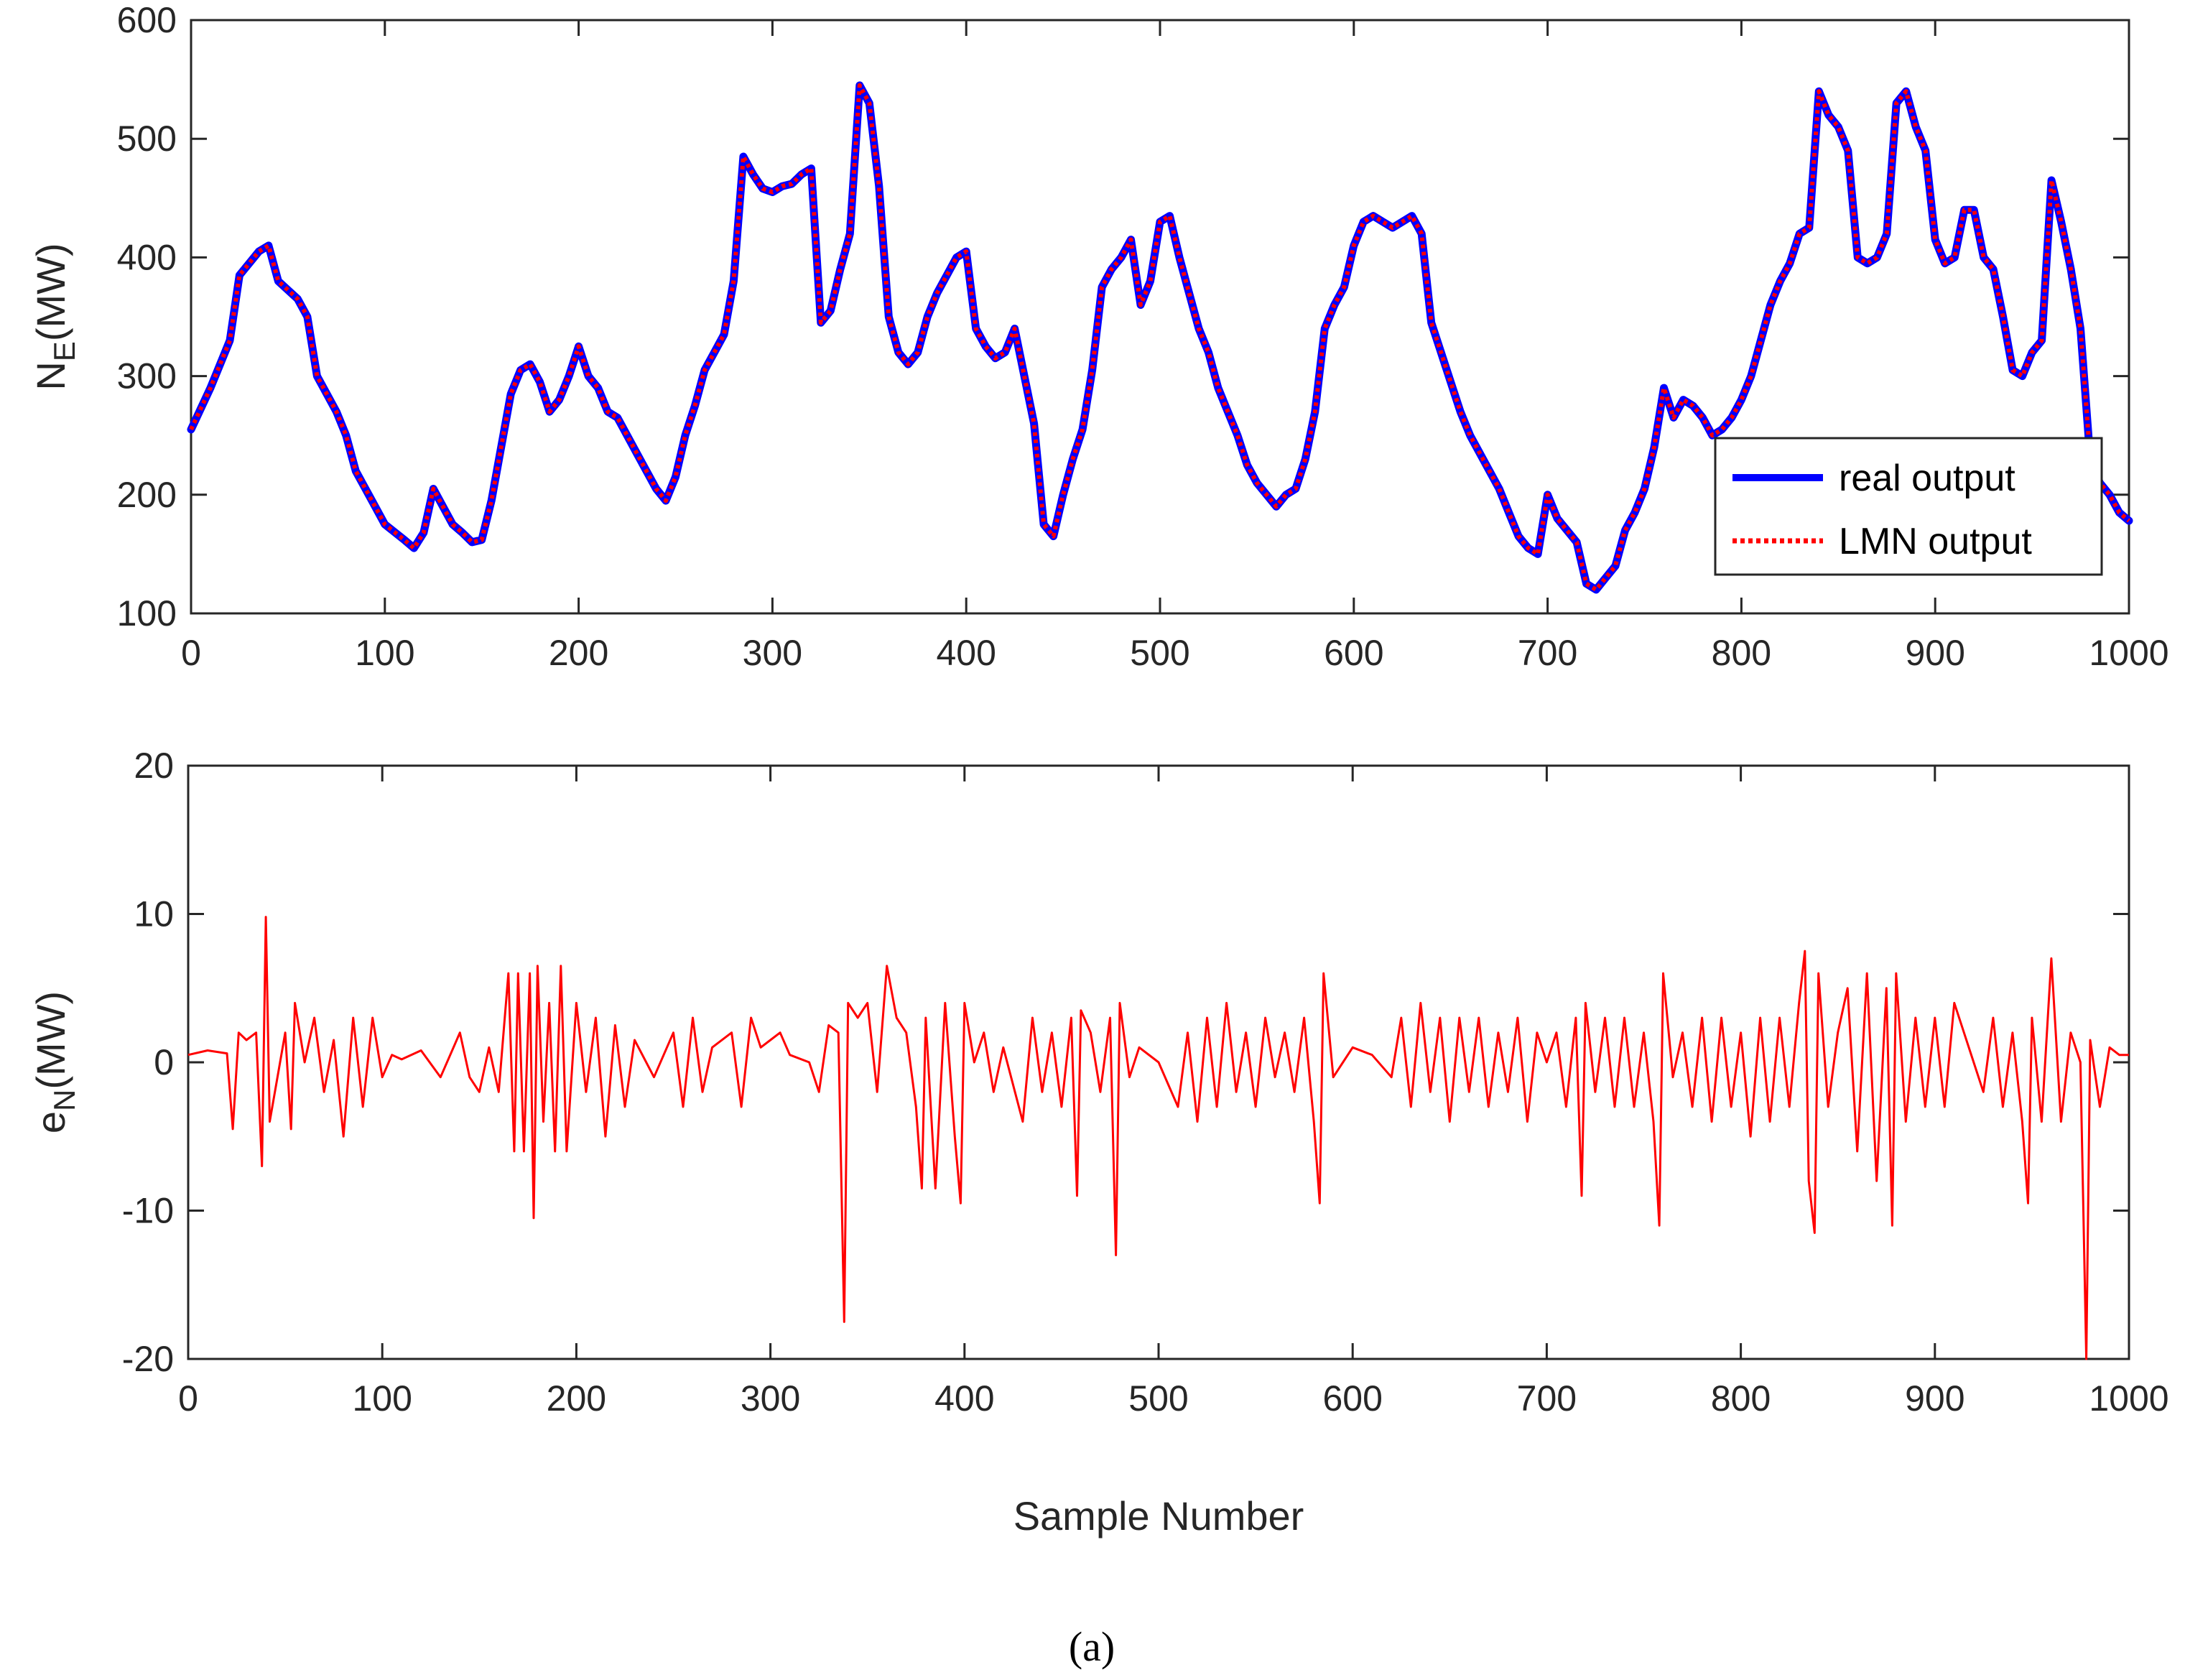  What do you see at coordinates (147, 139) in the screenshot?
I see `top-y-tick-label: 500` at bounding box center [147, 139].